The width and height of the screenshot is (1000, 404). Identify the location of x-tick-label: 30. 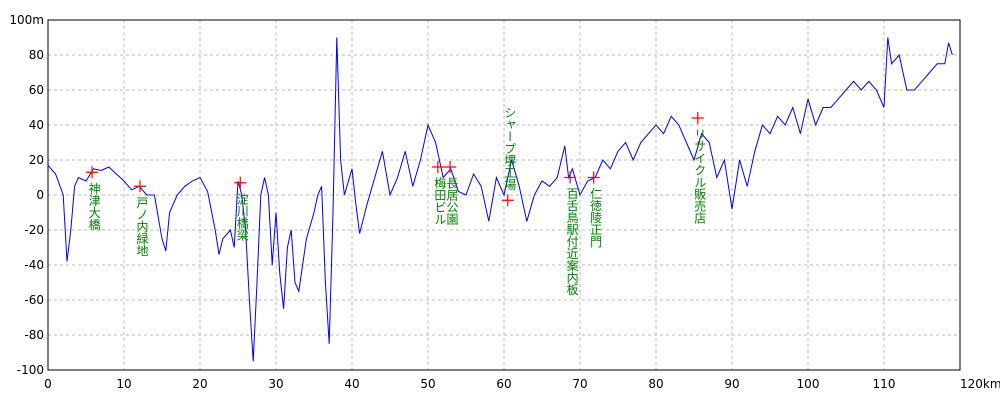
(275, 384).